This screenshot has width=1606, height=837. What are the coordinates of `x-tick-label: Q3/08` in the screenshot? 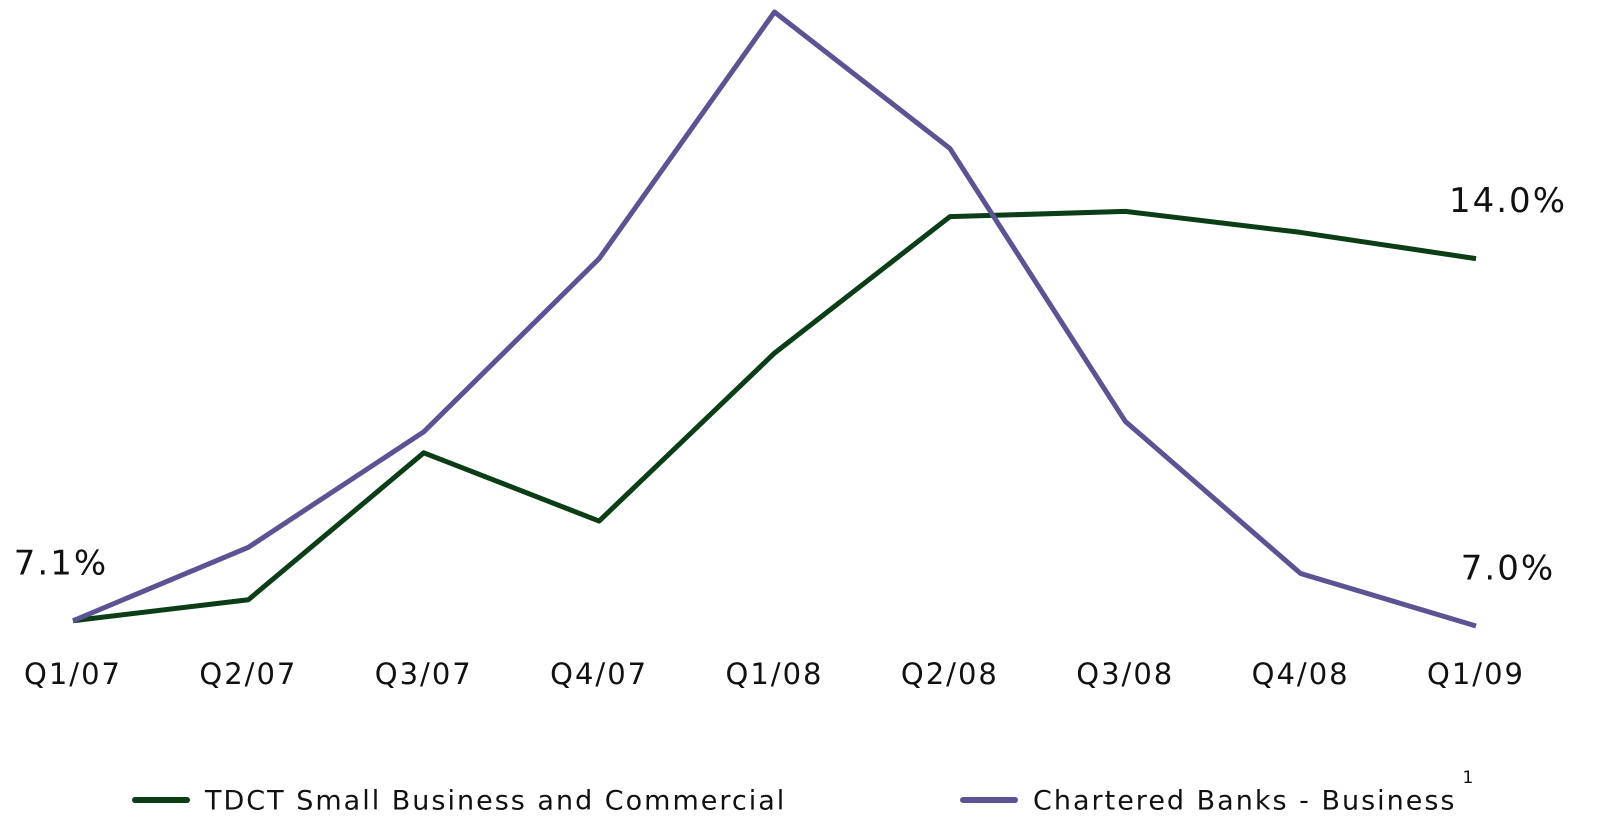 It's located at (1125, 674).